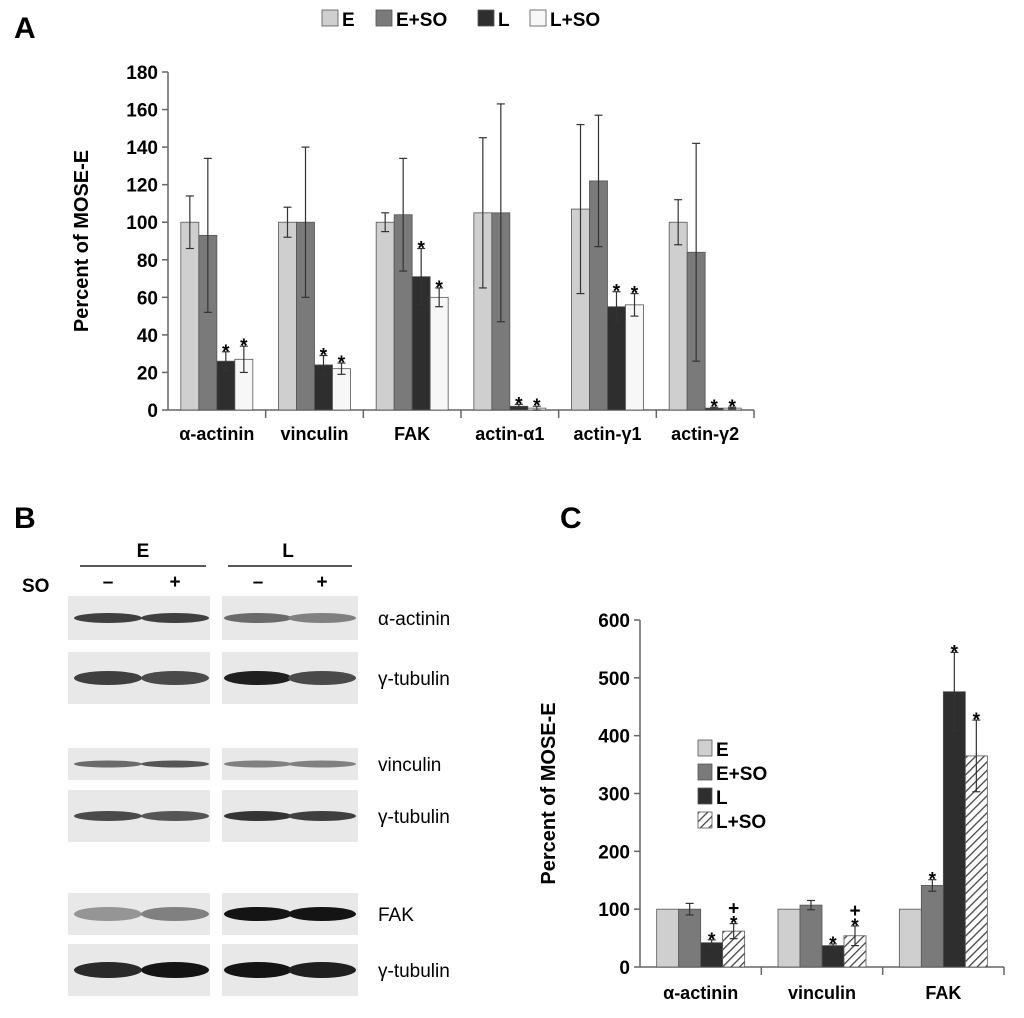 The image size is (1024, 1018). What do you see at coordinates (143, 551) in the screenshot?
I see `blot-group-e: E` at bounding box center [143, 551].